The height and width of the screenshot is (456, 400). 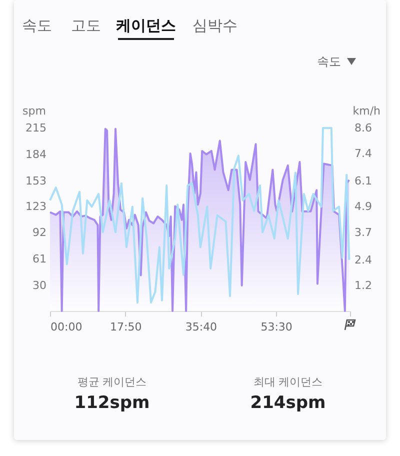 I want to click on text: 112spm, so click(x=112, y=403).